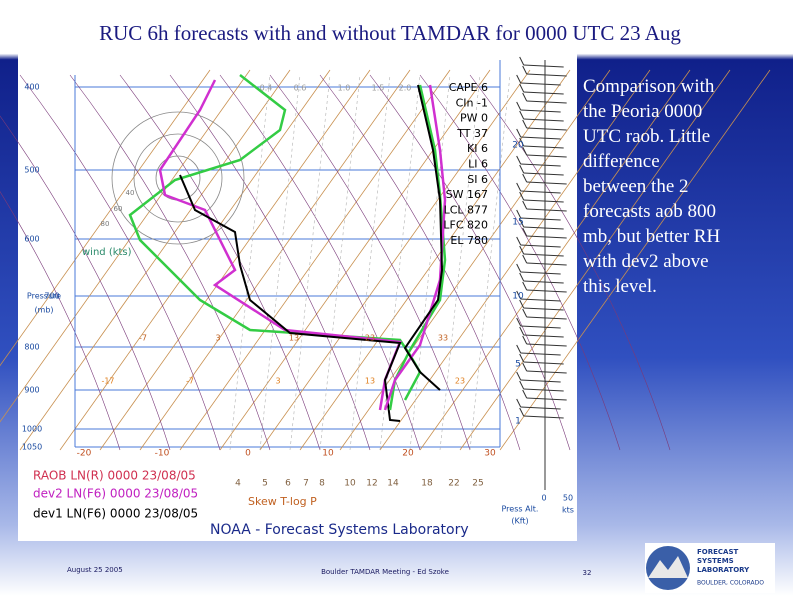 Image resolution: width=793 pixels, height=596 pixels. I want to click on index-value: SW 167, so click(467, 194).